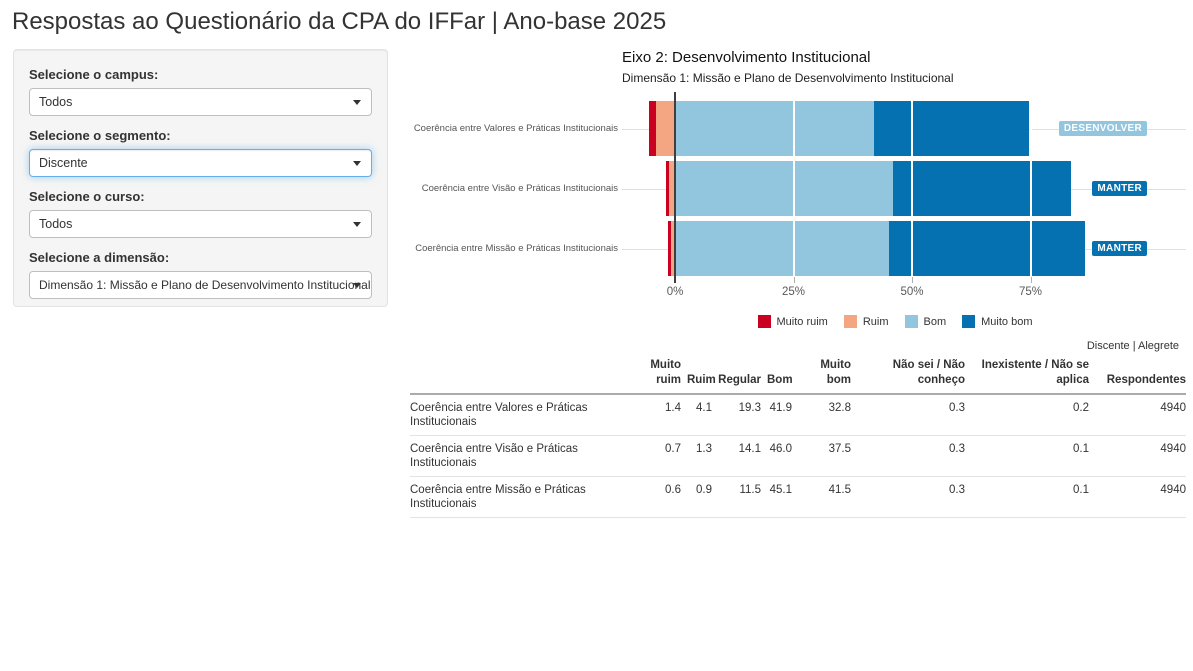  I want to click on table-header-col-1: Muito ruim, so click(660, 376).